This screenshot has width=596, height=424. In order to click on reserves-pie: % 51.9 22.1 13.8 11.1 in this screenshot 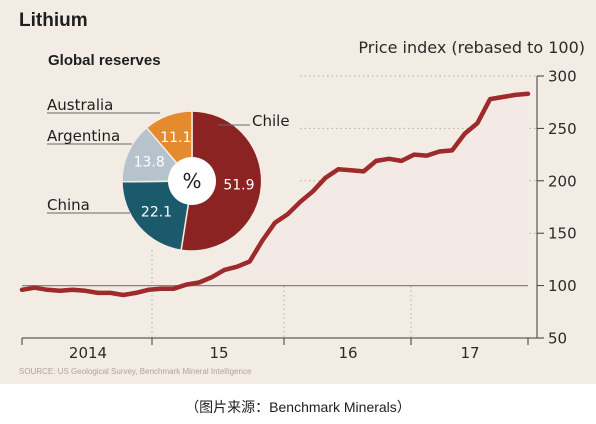, I will do `click(192, 181)`.